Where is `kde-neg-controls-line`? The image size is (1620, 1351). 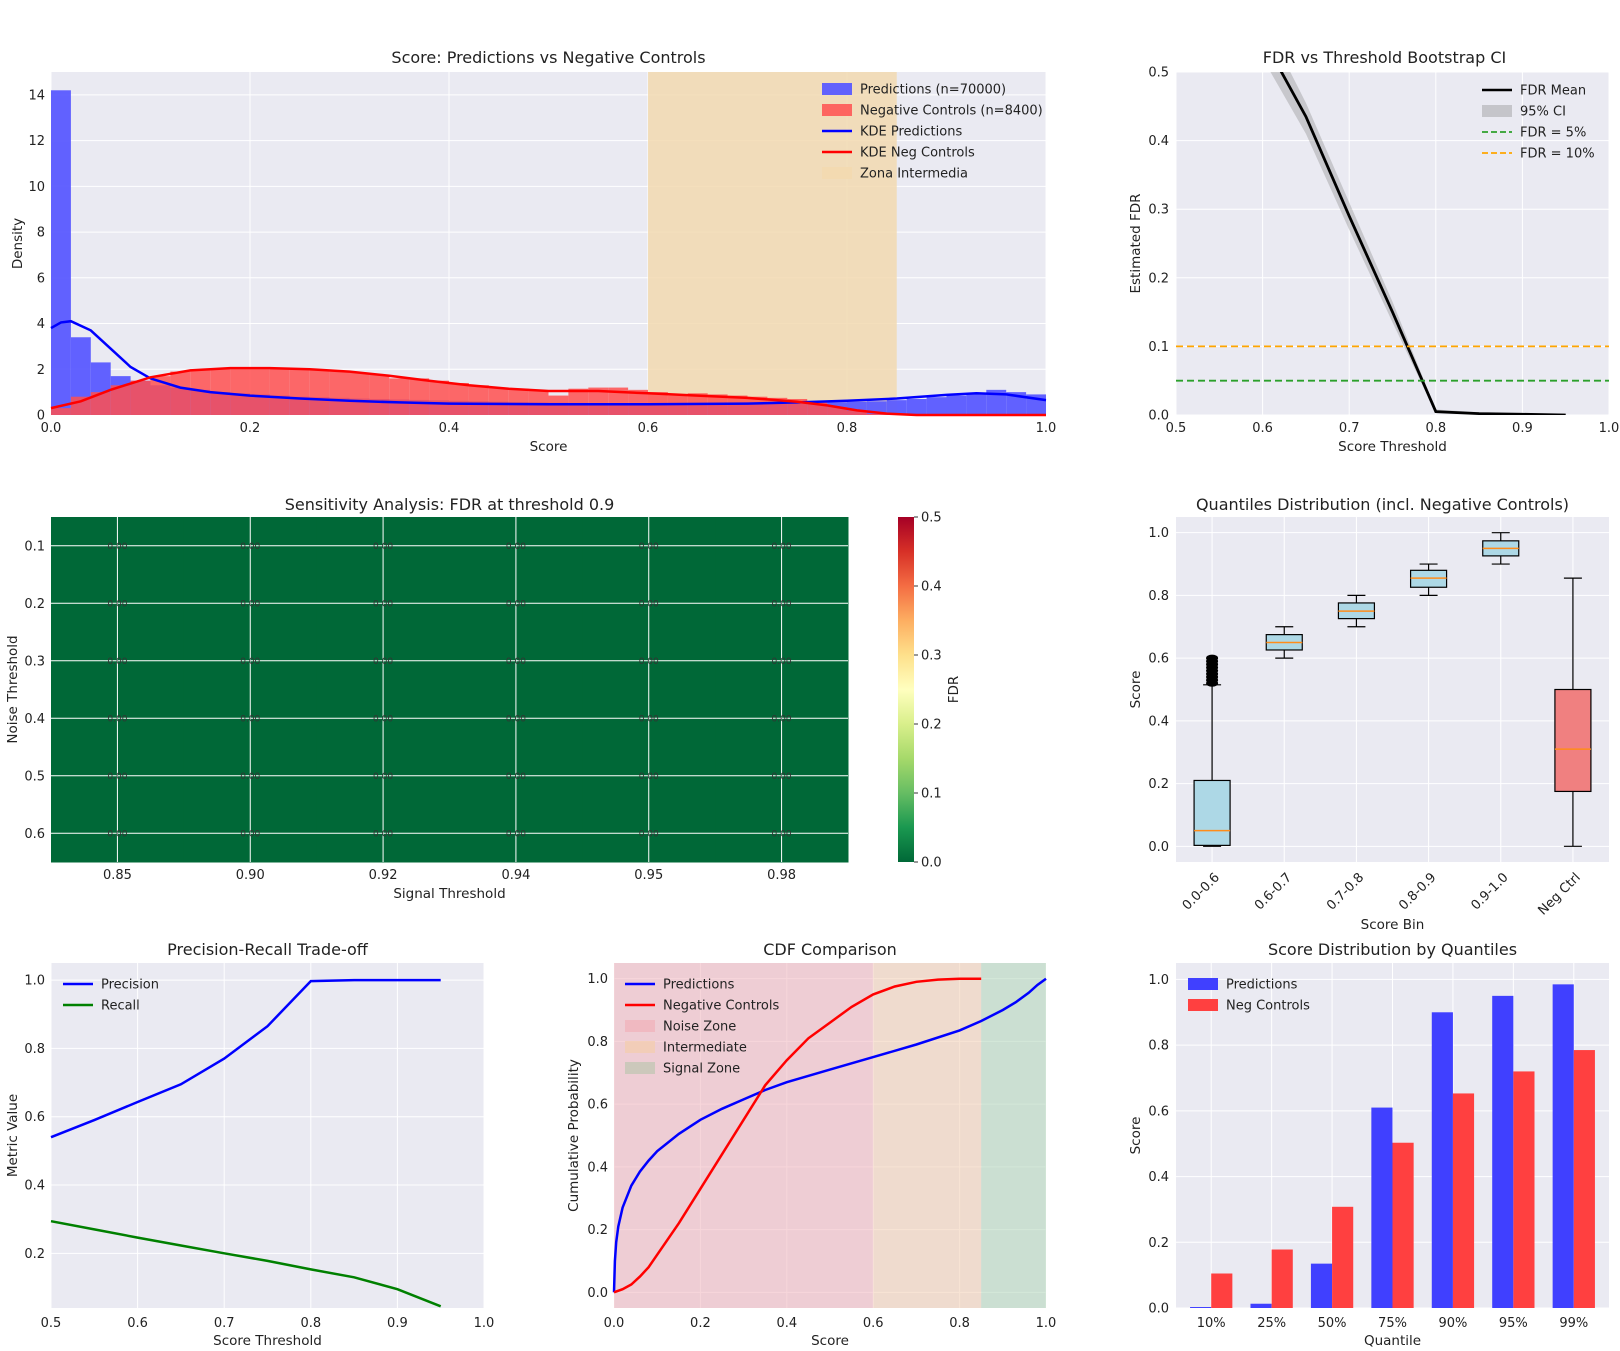 kde-neg-controls-line is located at coordinates (548, 391).